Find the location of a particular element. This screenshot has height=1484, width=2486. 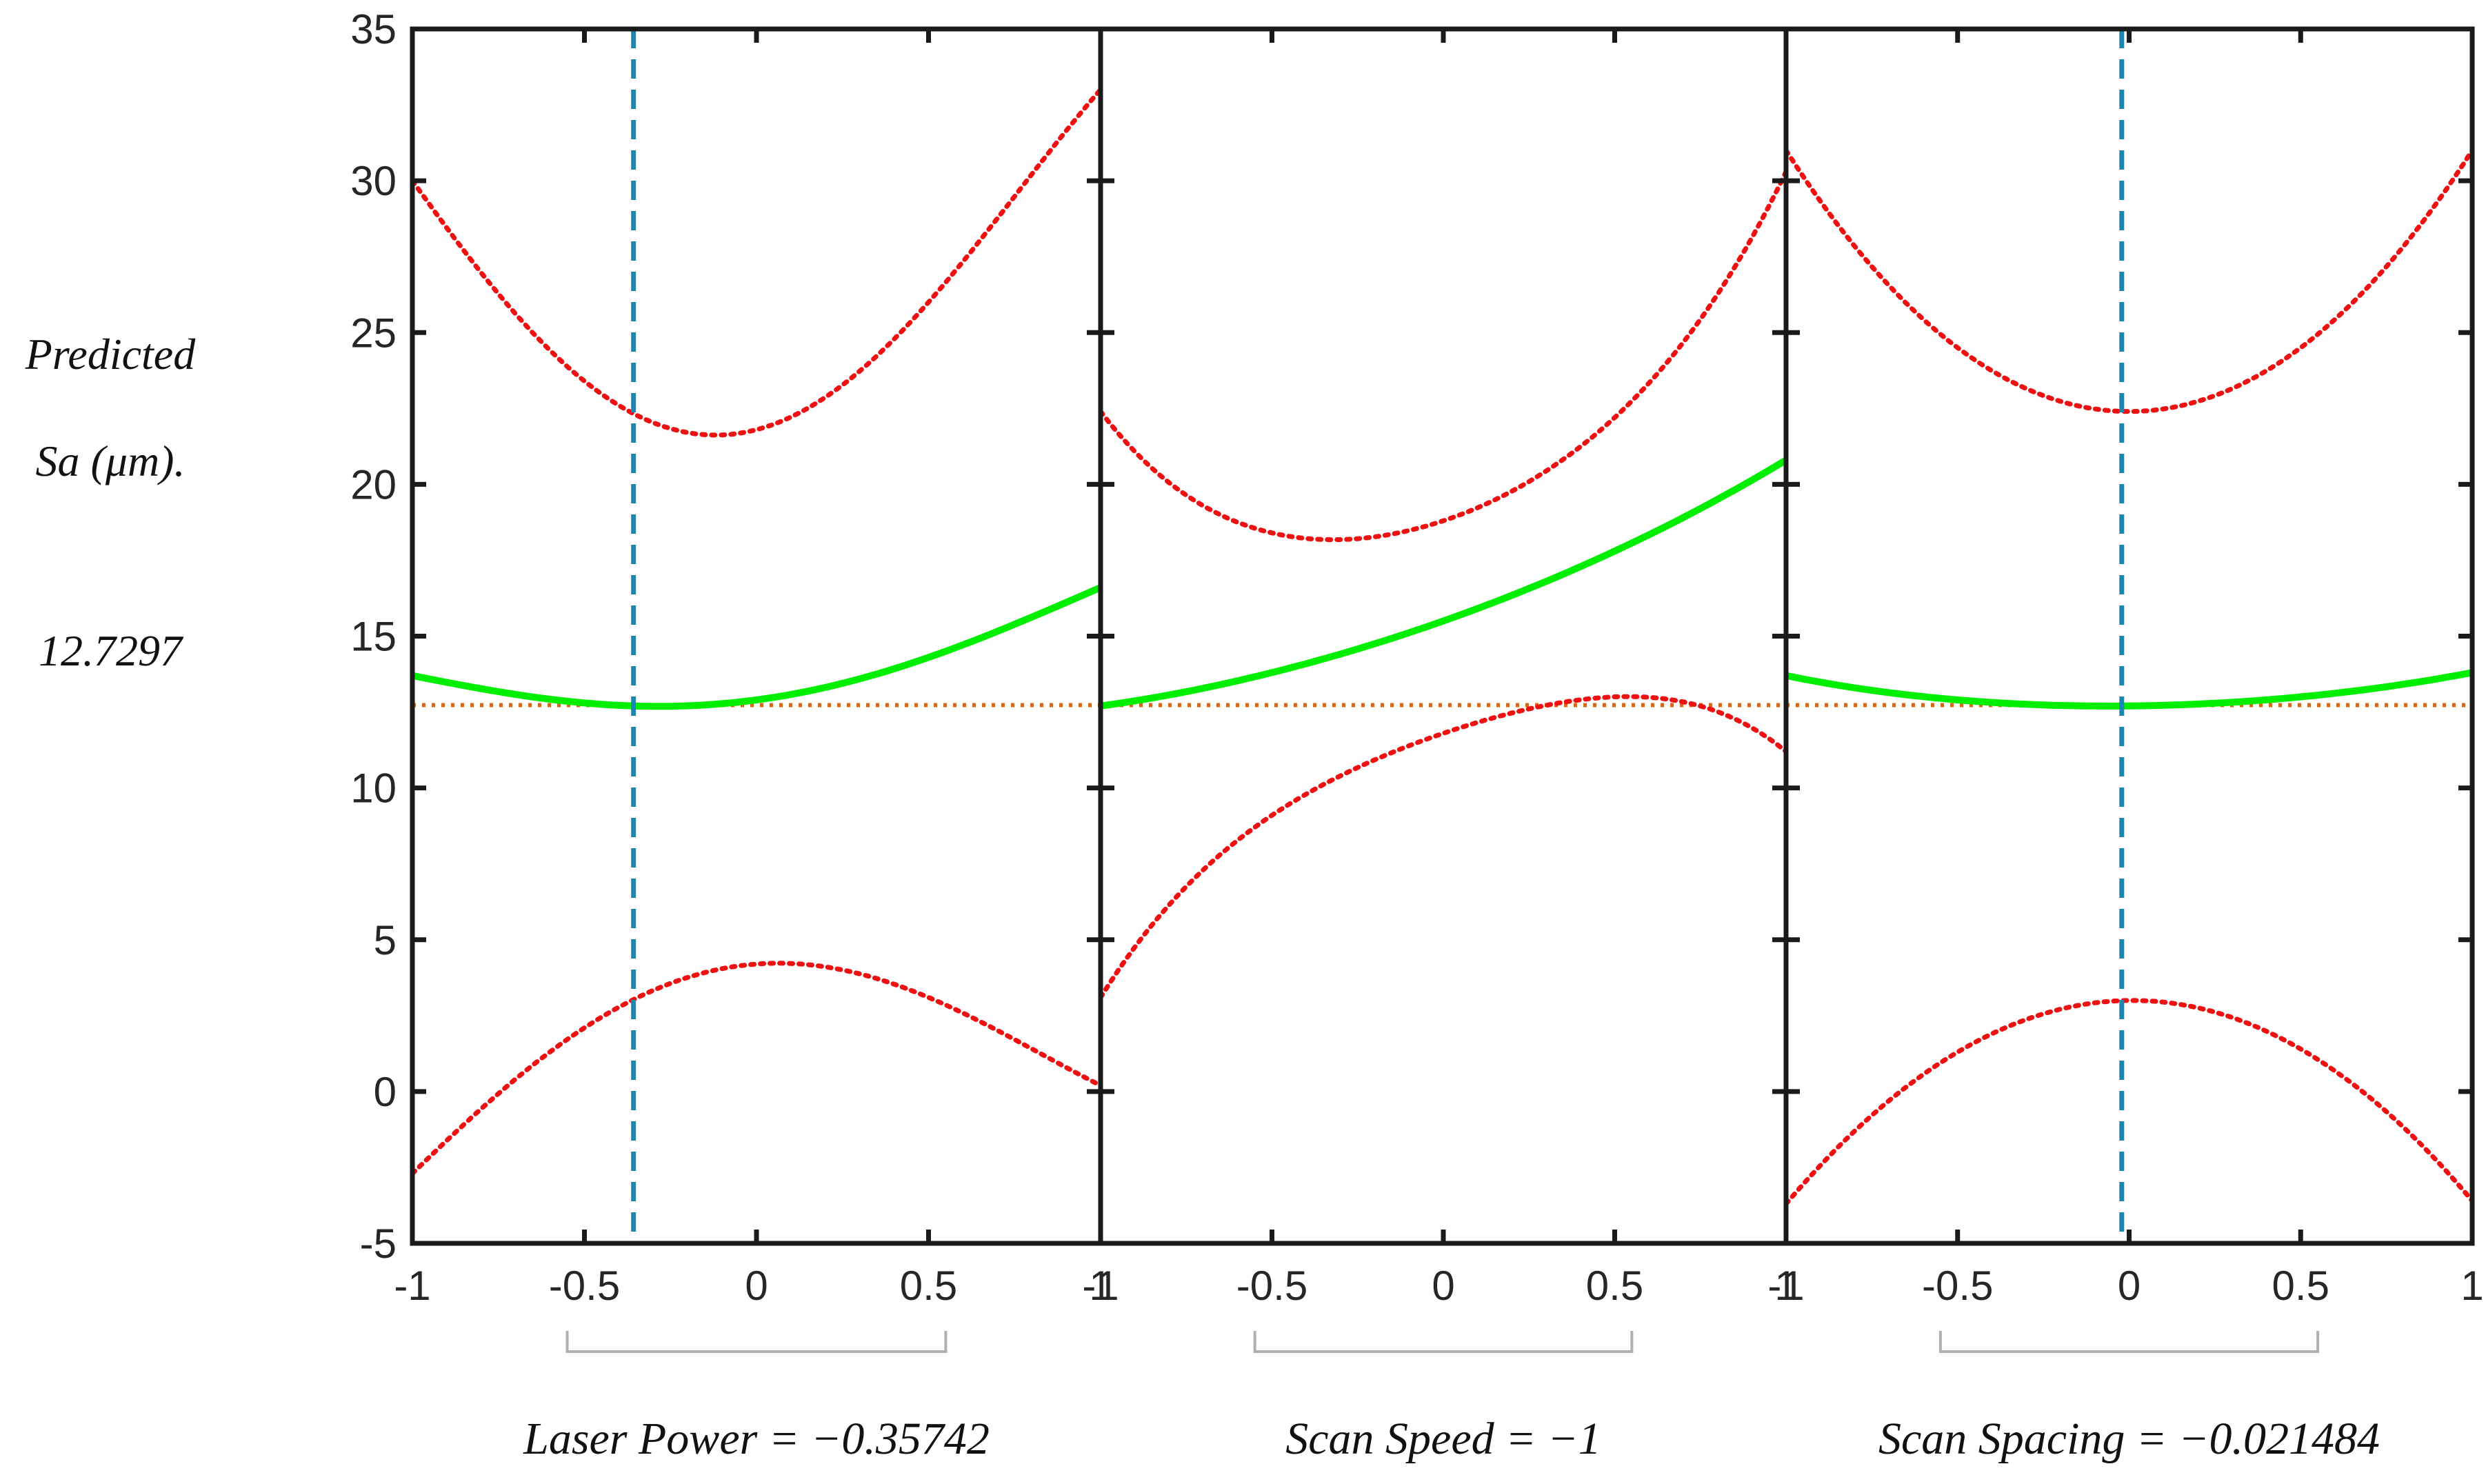

y-tick-label: 30 is located at coordinates (373, 181).